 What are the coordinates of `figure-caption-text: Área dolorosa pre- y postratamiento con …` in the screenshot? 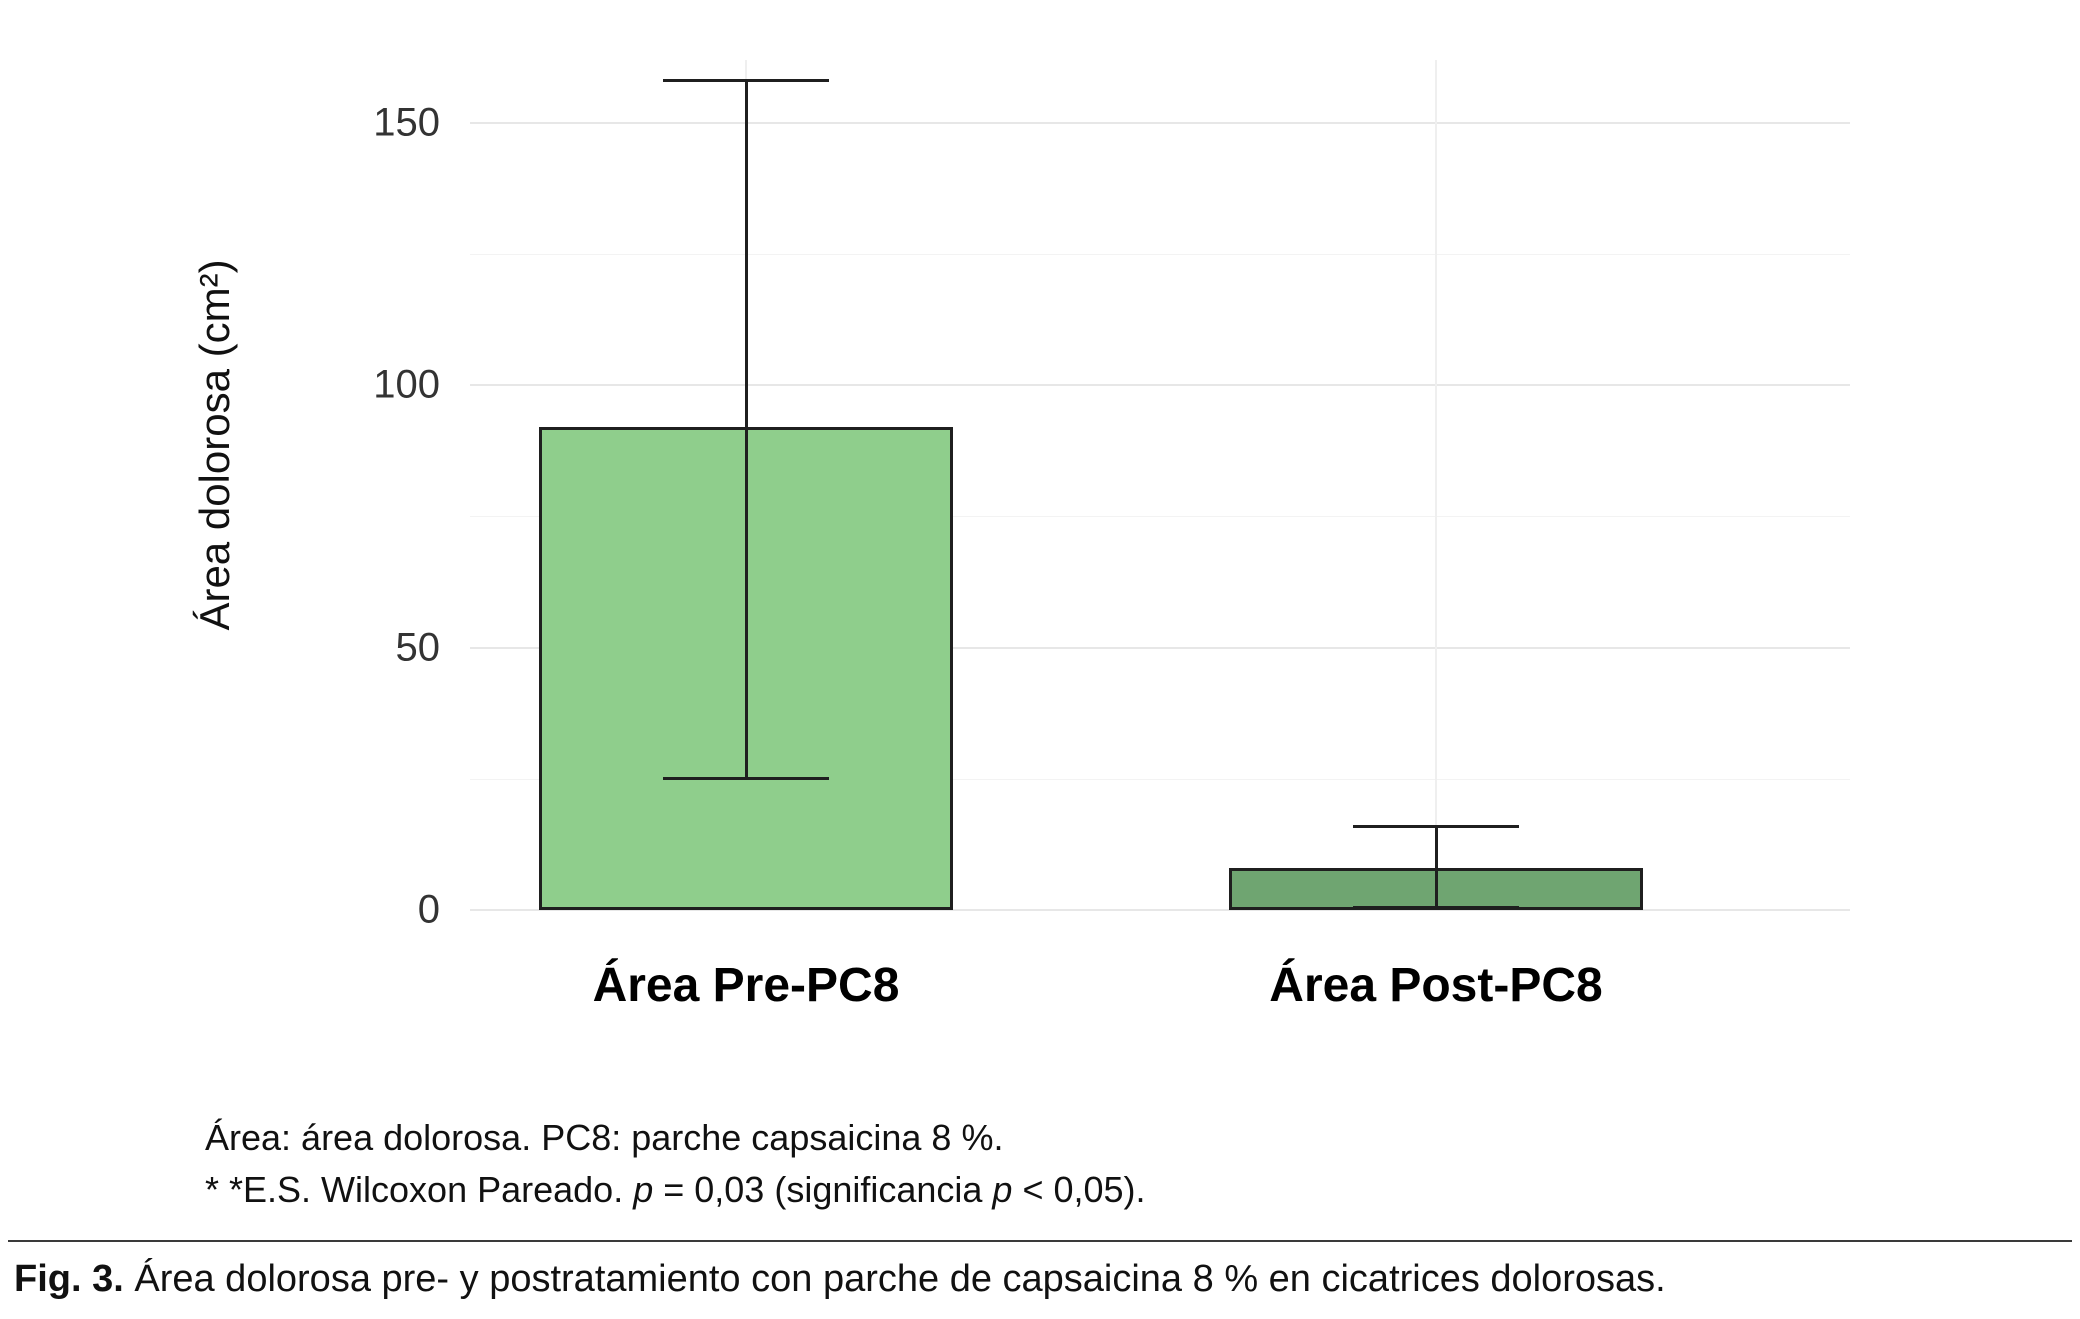 It's located at (900, 1279).